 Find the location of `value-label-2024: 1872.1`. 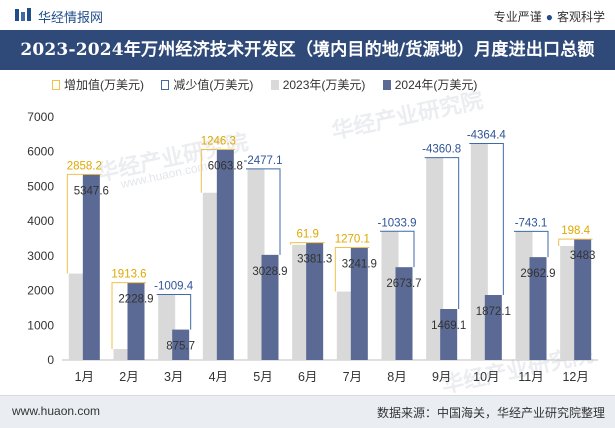

value-label-2024: 1872.1 is located at coordinates (493, 312).